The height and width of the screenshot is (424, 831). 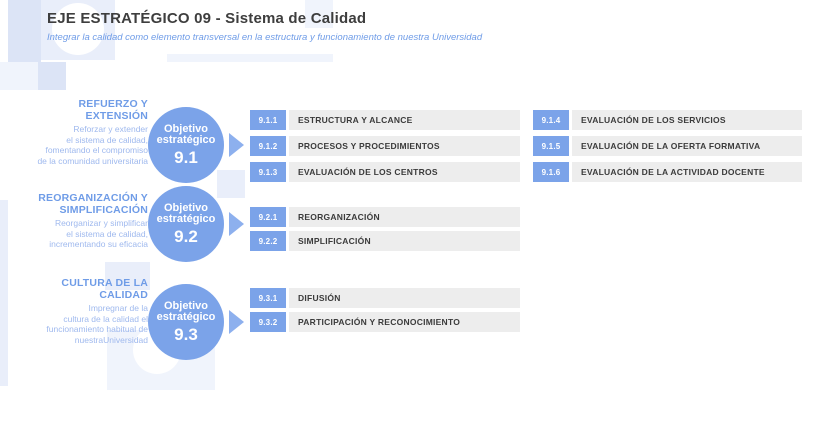 I want to click on item-9-2-2: 9.2.2 SIMPLIFICACIÓN, so click(x=385, y=241).